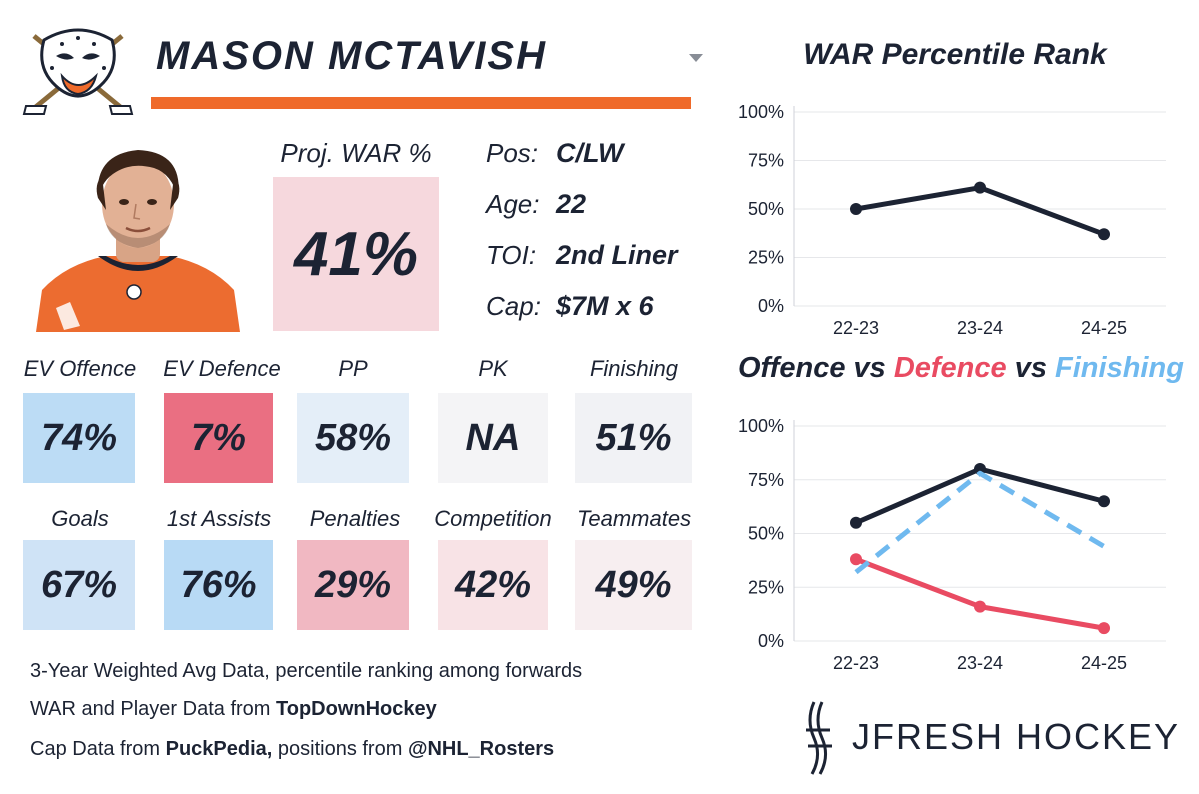  I want to click on stat-card-competition: 42%, so click(493, 585).